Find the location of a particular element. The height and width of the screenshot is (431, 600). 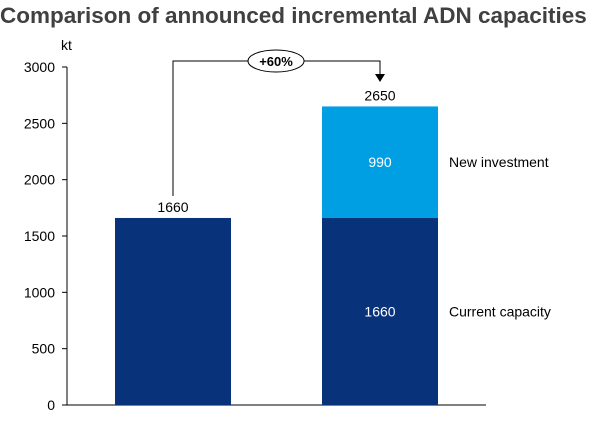

growth-percent-label: +60% is located at coordinates (276, 61).